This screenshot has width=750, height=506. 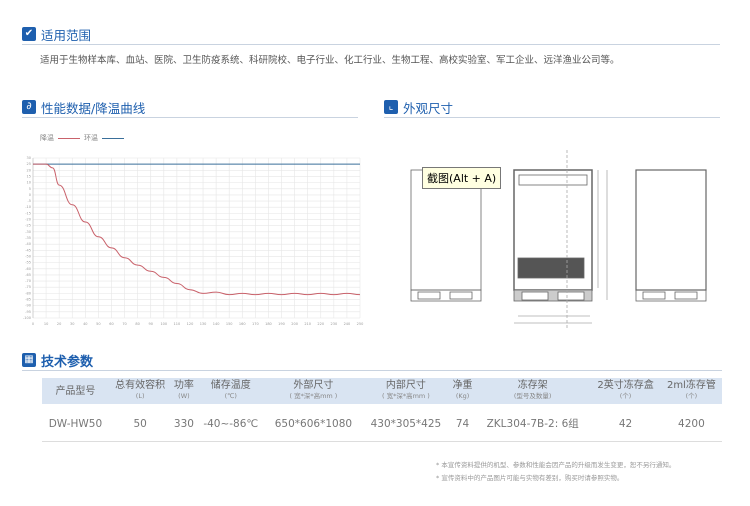 I want to click on x-tick-label: 160, so click(x=242, y=324).